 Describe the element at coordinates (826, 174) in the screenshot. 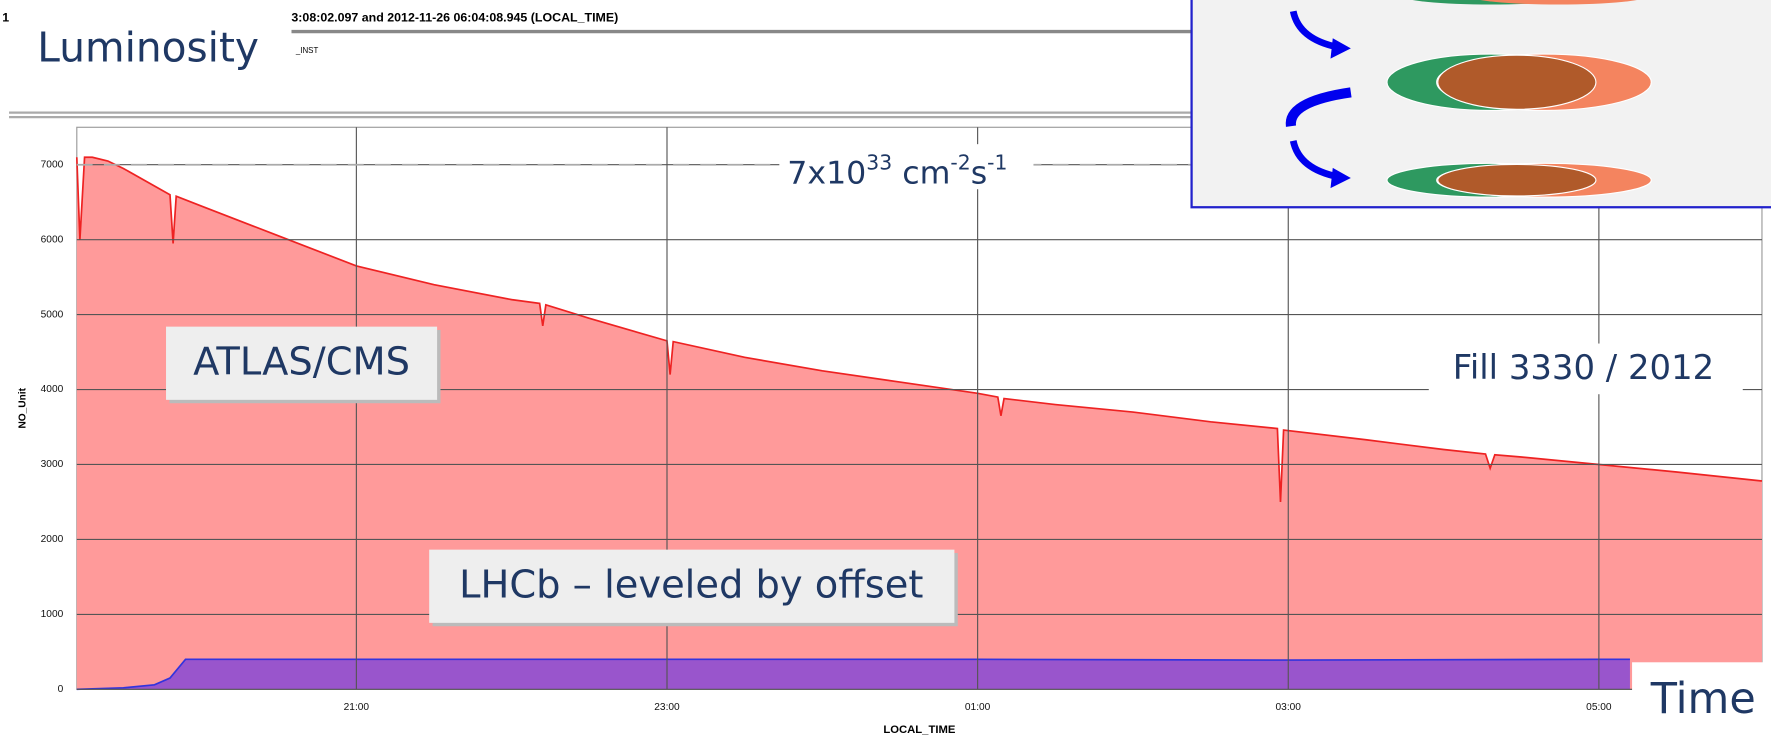

I see `peak-base: 7x10` at that location.